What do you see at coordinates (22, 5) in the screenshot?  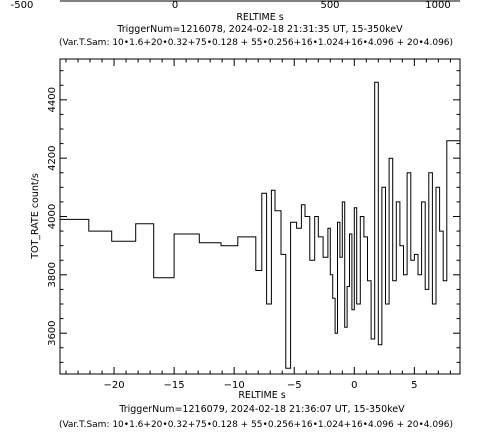 I see `top-tick-label: -500` at bounding box center [22, 5].